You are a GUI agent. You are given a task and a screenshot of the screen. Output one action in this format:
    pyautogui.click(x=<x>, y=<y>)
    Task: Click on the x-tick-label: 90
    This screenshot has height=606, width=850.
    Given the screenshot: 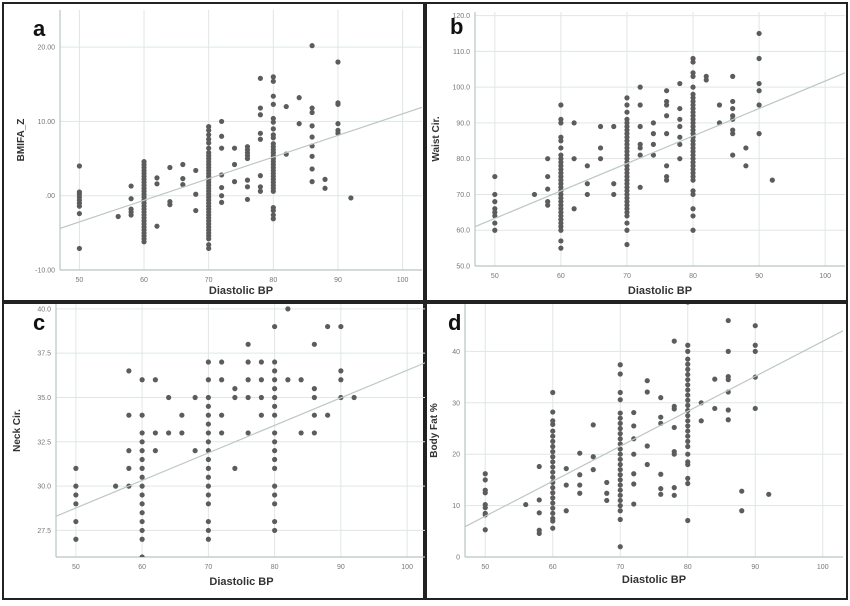 What is the action you would take?
    pyautogui.click(x=755, y=567)
    